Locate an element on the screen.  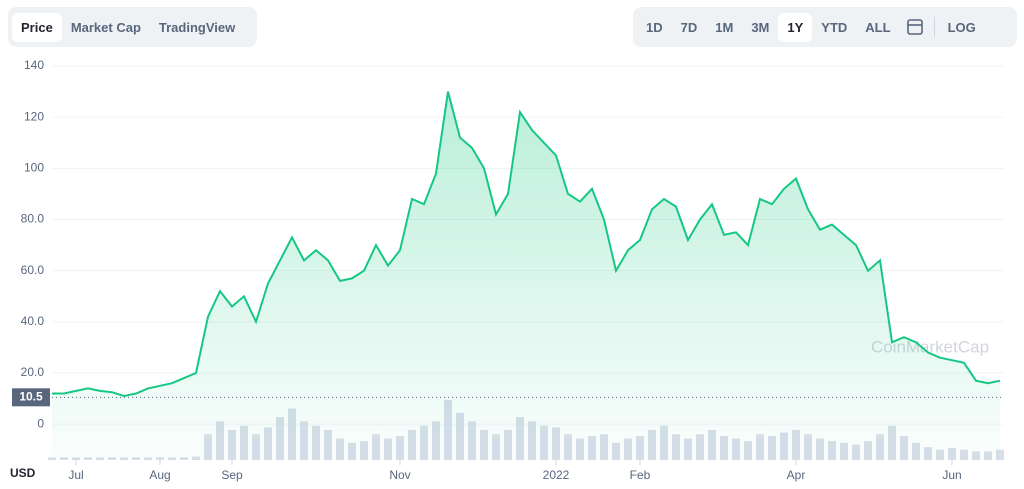
y-tick-label: 80.0 is located at coordinates (33, 219).